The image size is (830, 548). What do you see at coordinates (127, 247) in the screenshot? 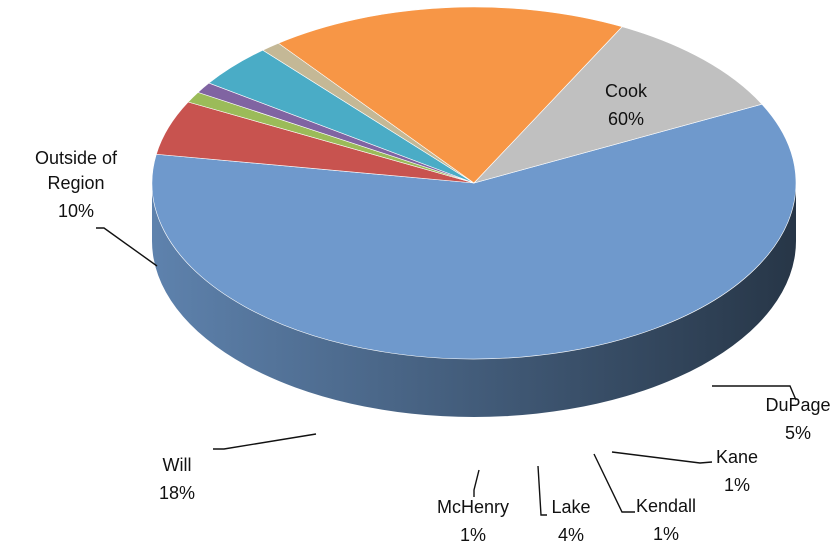
I see `leader-line-outside-of-region` at bounding box center [127, 247].